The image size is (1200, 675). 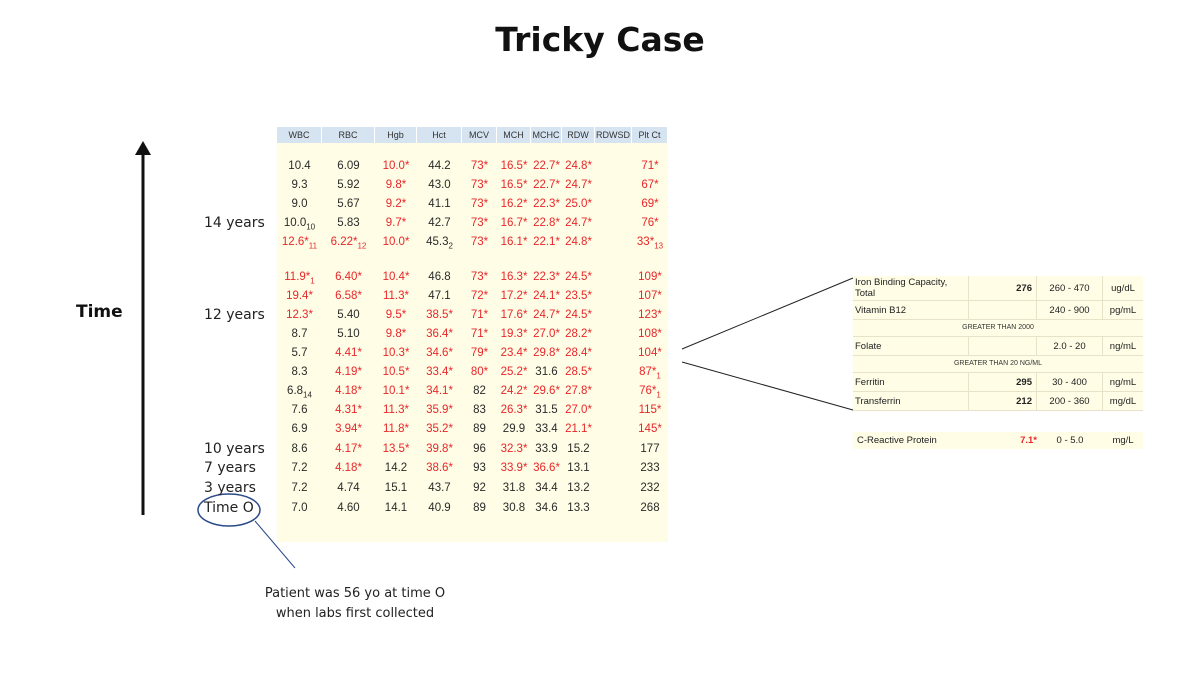 I want to click on cell-value: 13.1, so click(x=578, y=468).